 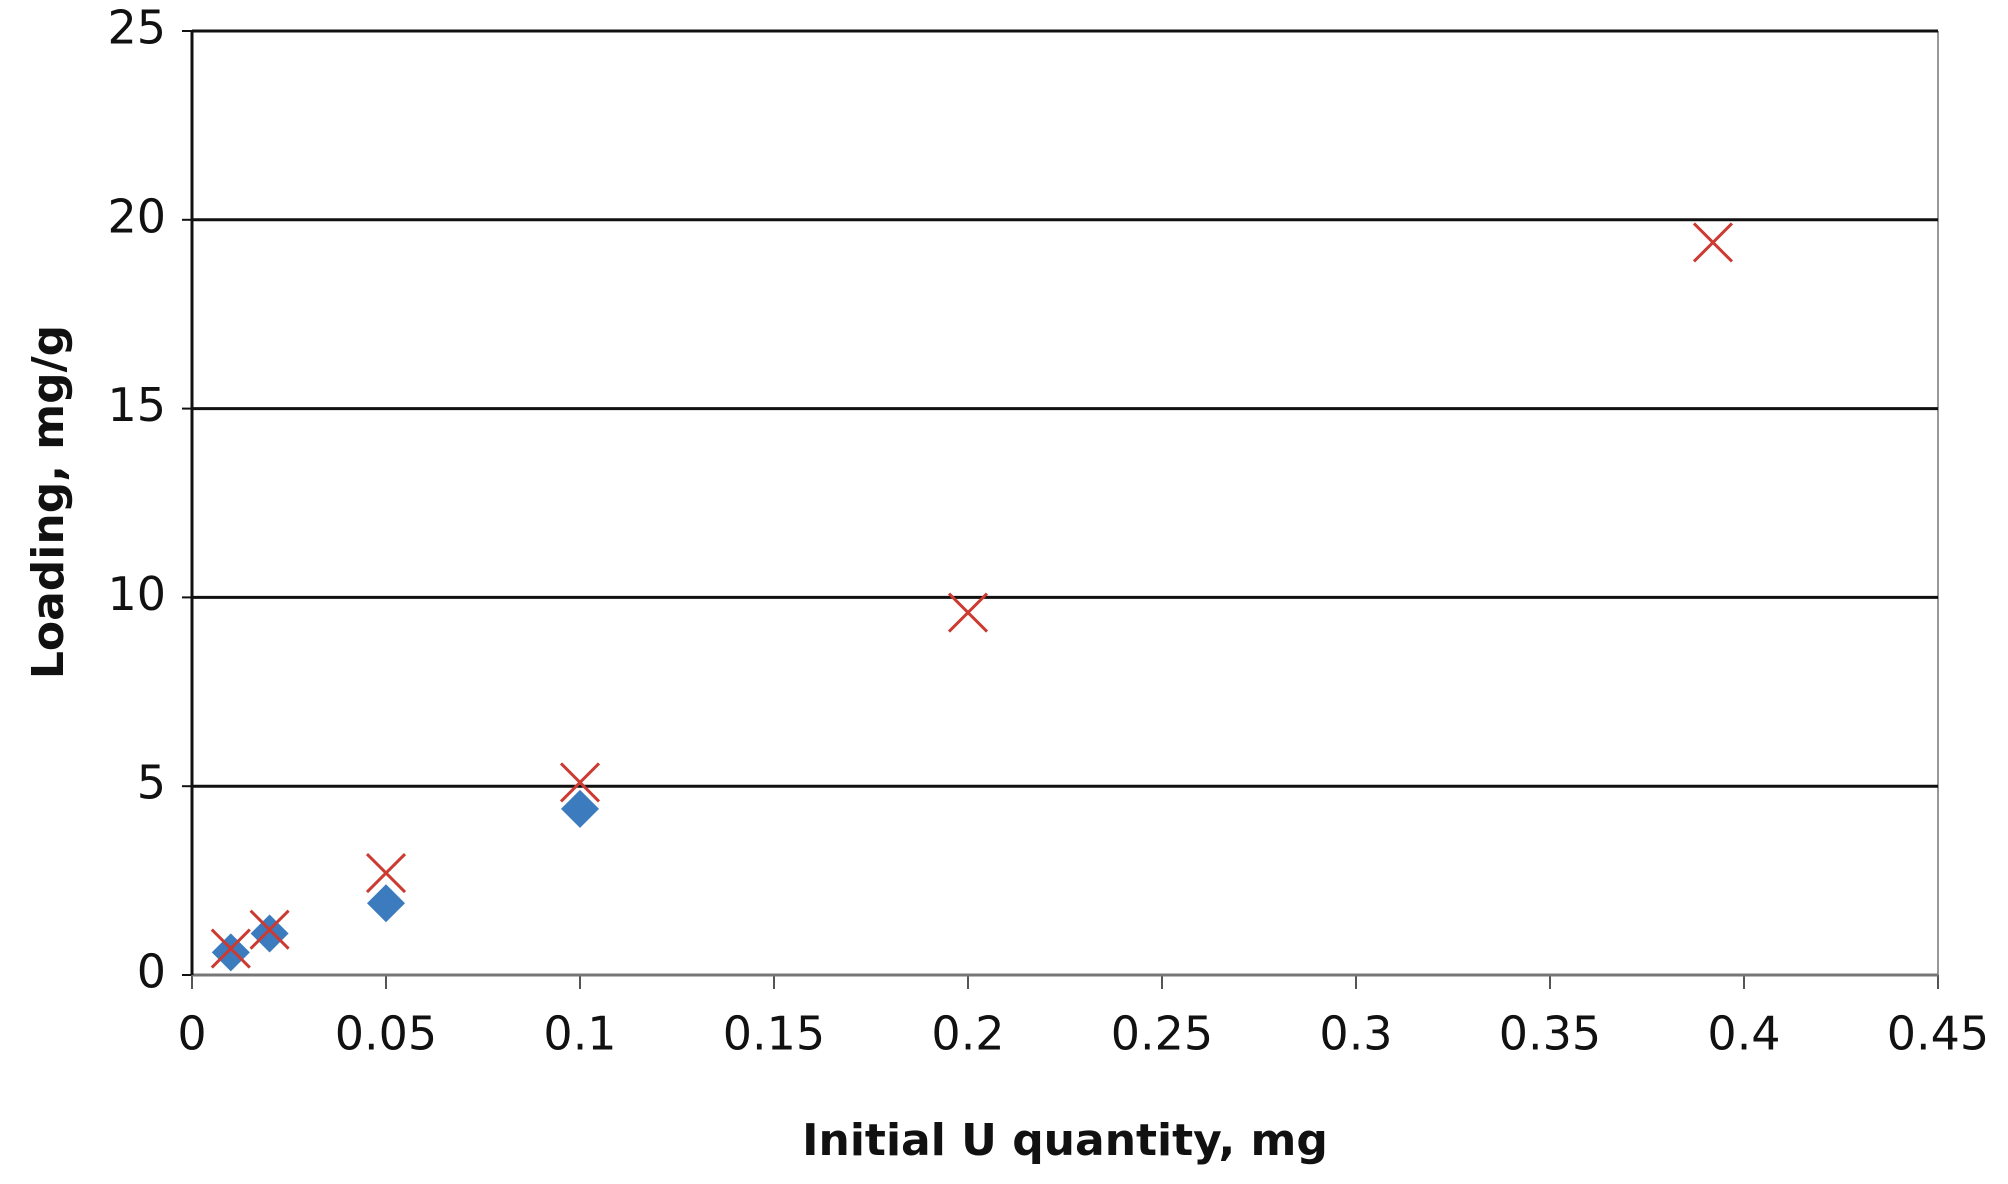 I want to click on x-tick-label: 0.15, so click(x=774, y=1034).